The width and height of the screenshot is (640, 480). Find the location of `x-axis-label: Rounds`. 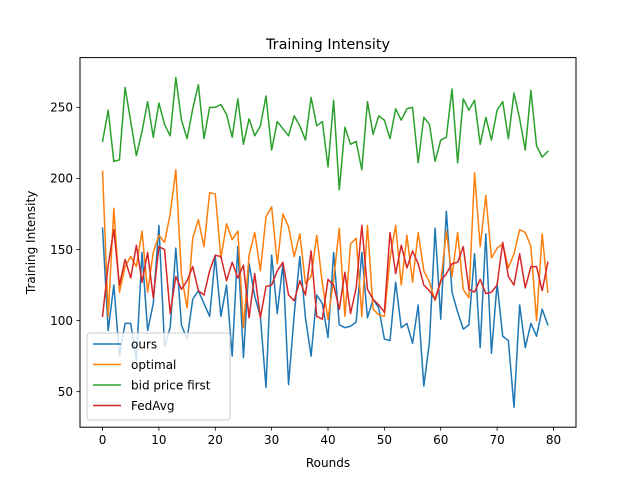

x-axis-label: Rounds is located at coordinates (328, 463).